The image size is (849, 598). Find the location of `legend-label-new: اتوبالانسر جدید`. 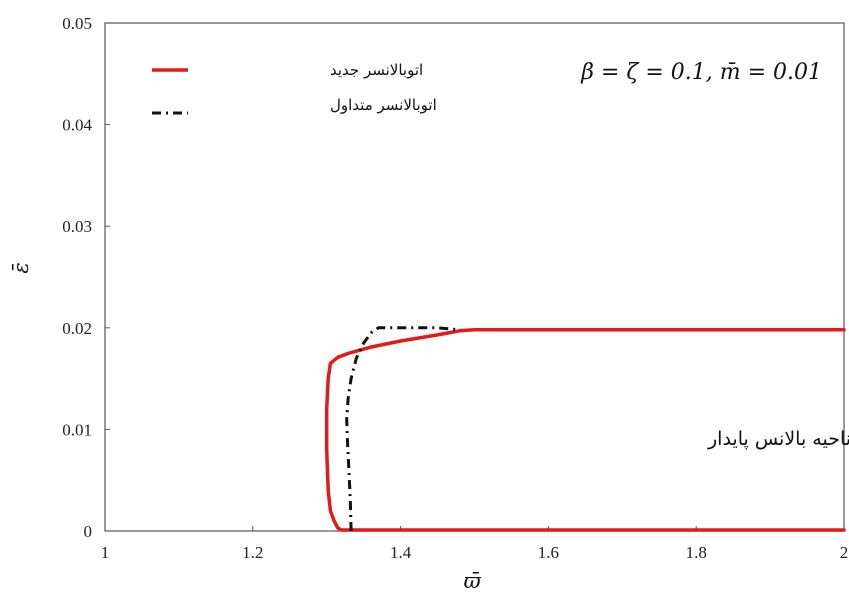

legend-label-new: اتوبالانسر جدید is located at coordinates (376, 70).